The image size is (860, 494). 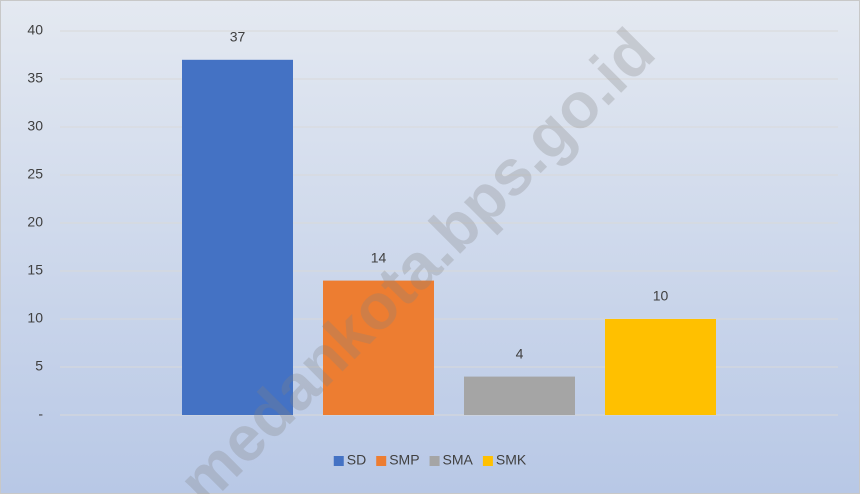 I want to click on legend-item: SD, so click(x=349, y=460).